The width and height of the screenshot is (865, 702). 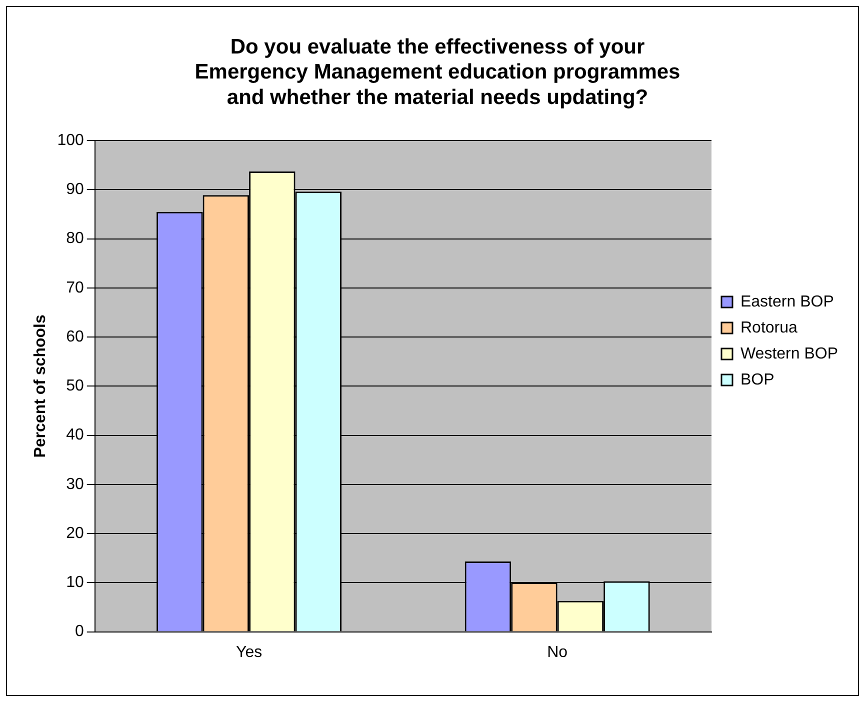 What do you see at coordinates (75, 386) in the screenshot?
I see `y-tick-label: 50` at bounding box center [75, 386].